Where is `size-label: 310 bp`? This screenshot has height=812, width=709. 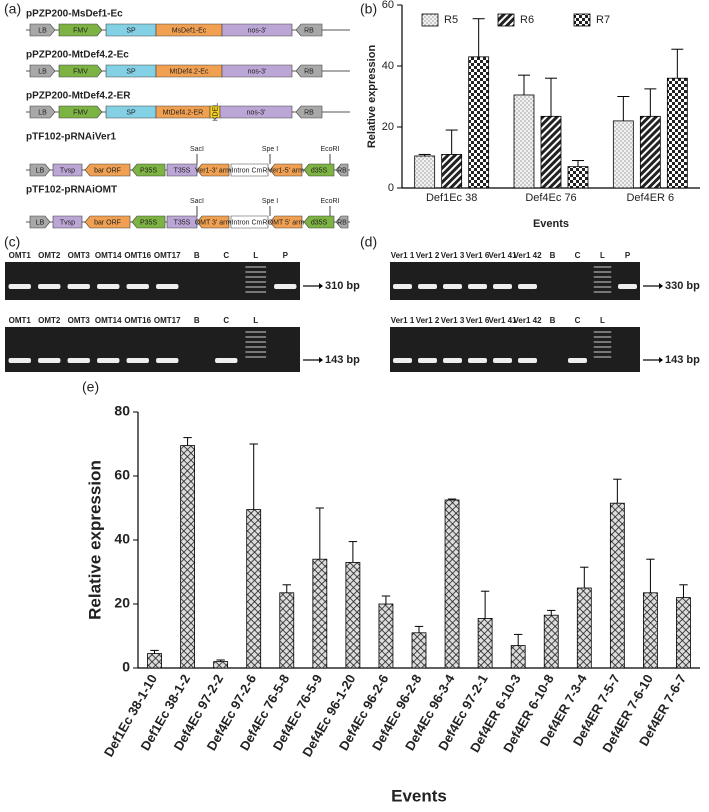 size-label: 310 bp is located at coordinates (342, 286).